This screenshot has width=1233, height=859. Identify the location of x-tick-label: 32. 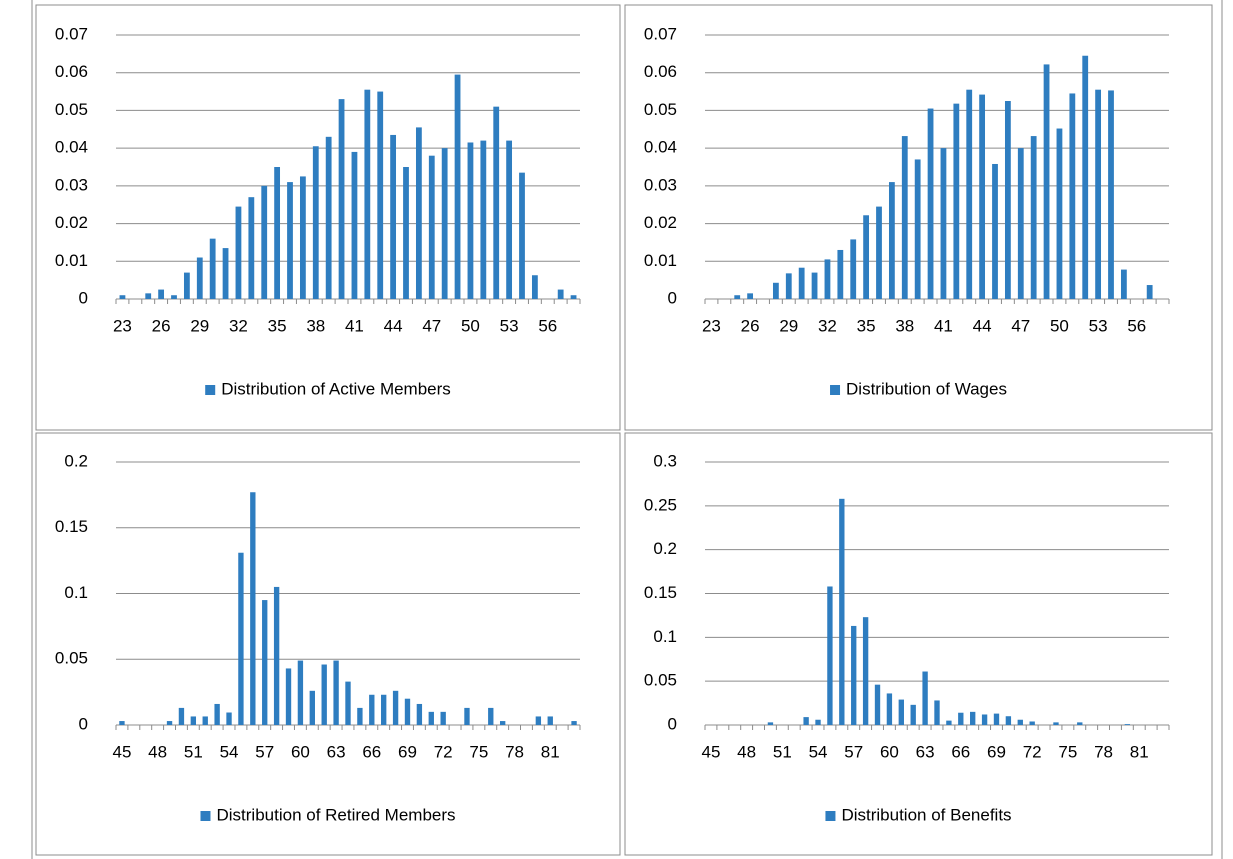
(238, 325).